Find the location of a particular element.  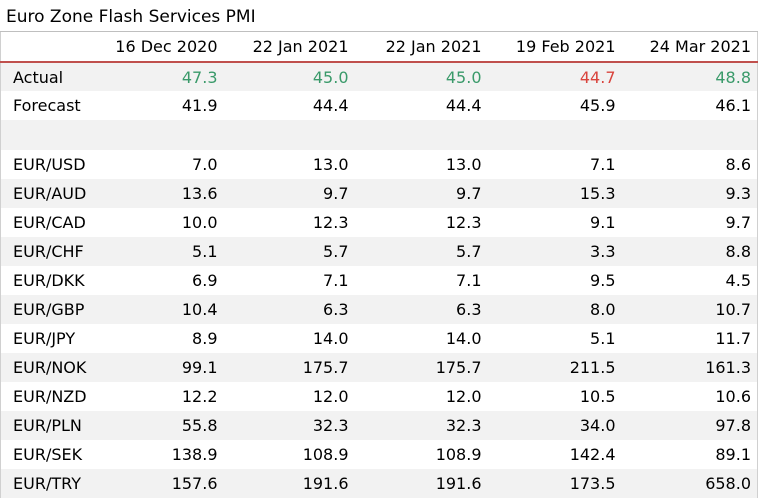

pair-label: EUR/NOK is located at coordinates (46, 367).